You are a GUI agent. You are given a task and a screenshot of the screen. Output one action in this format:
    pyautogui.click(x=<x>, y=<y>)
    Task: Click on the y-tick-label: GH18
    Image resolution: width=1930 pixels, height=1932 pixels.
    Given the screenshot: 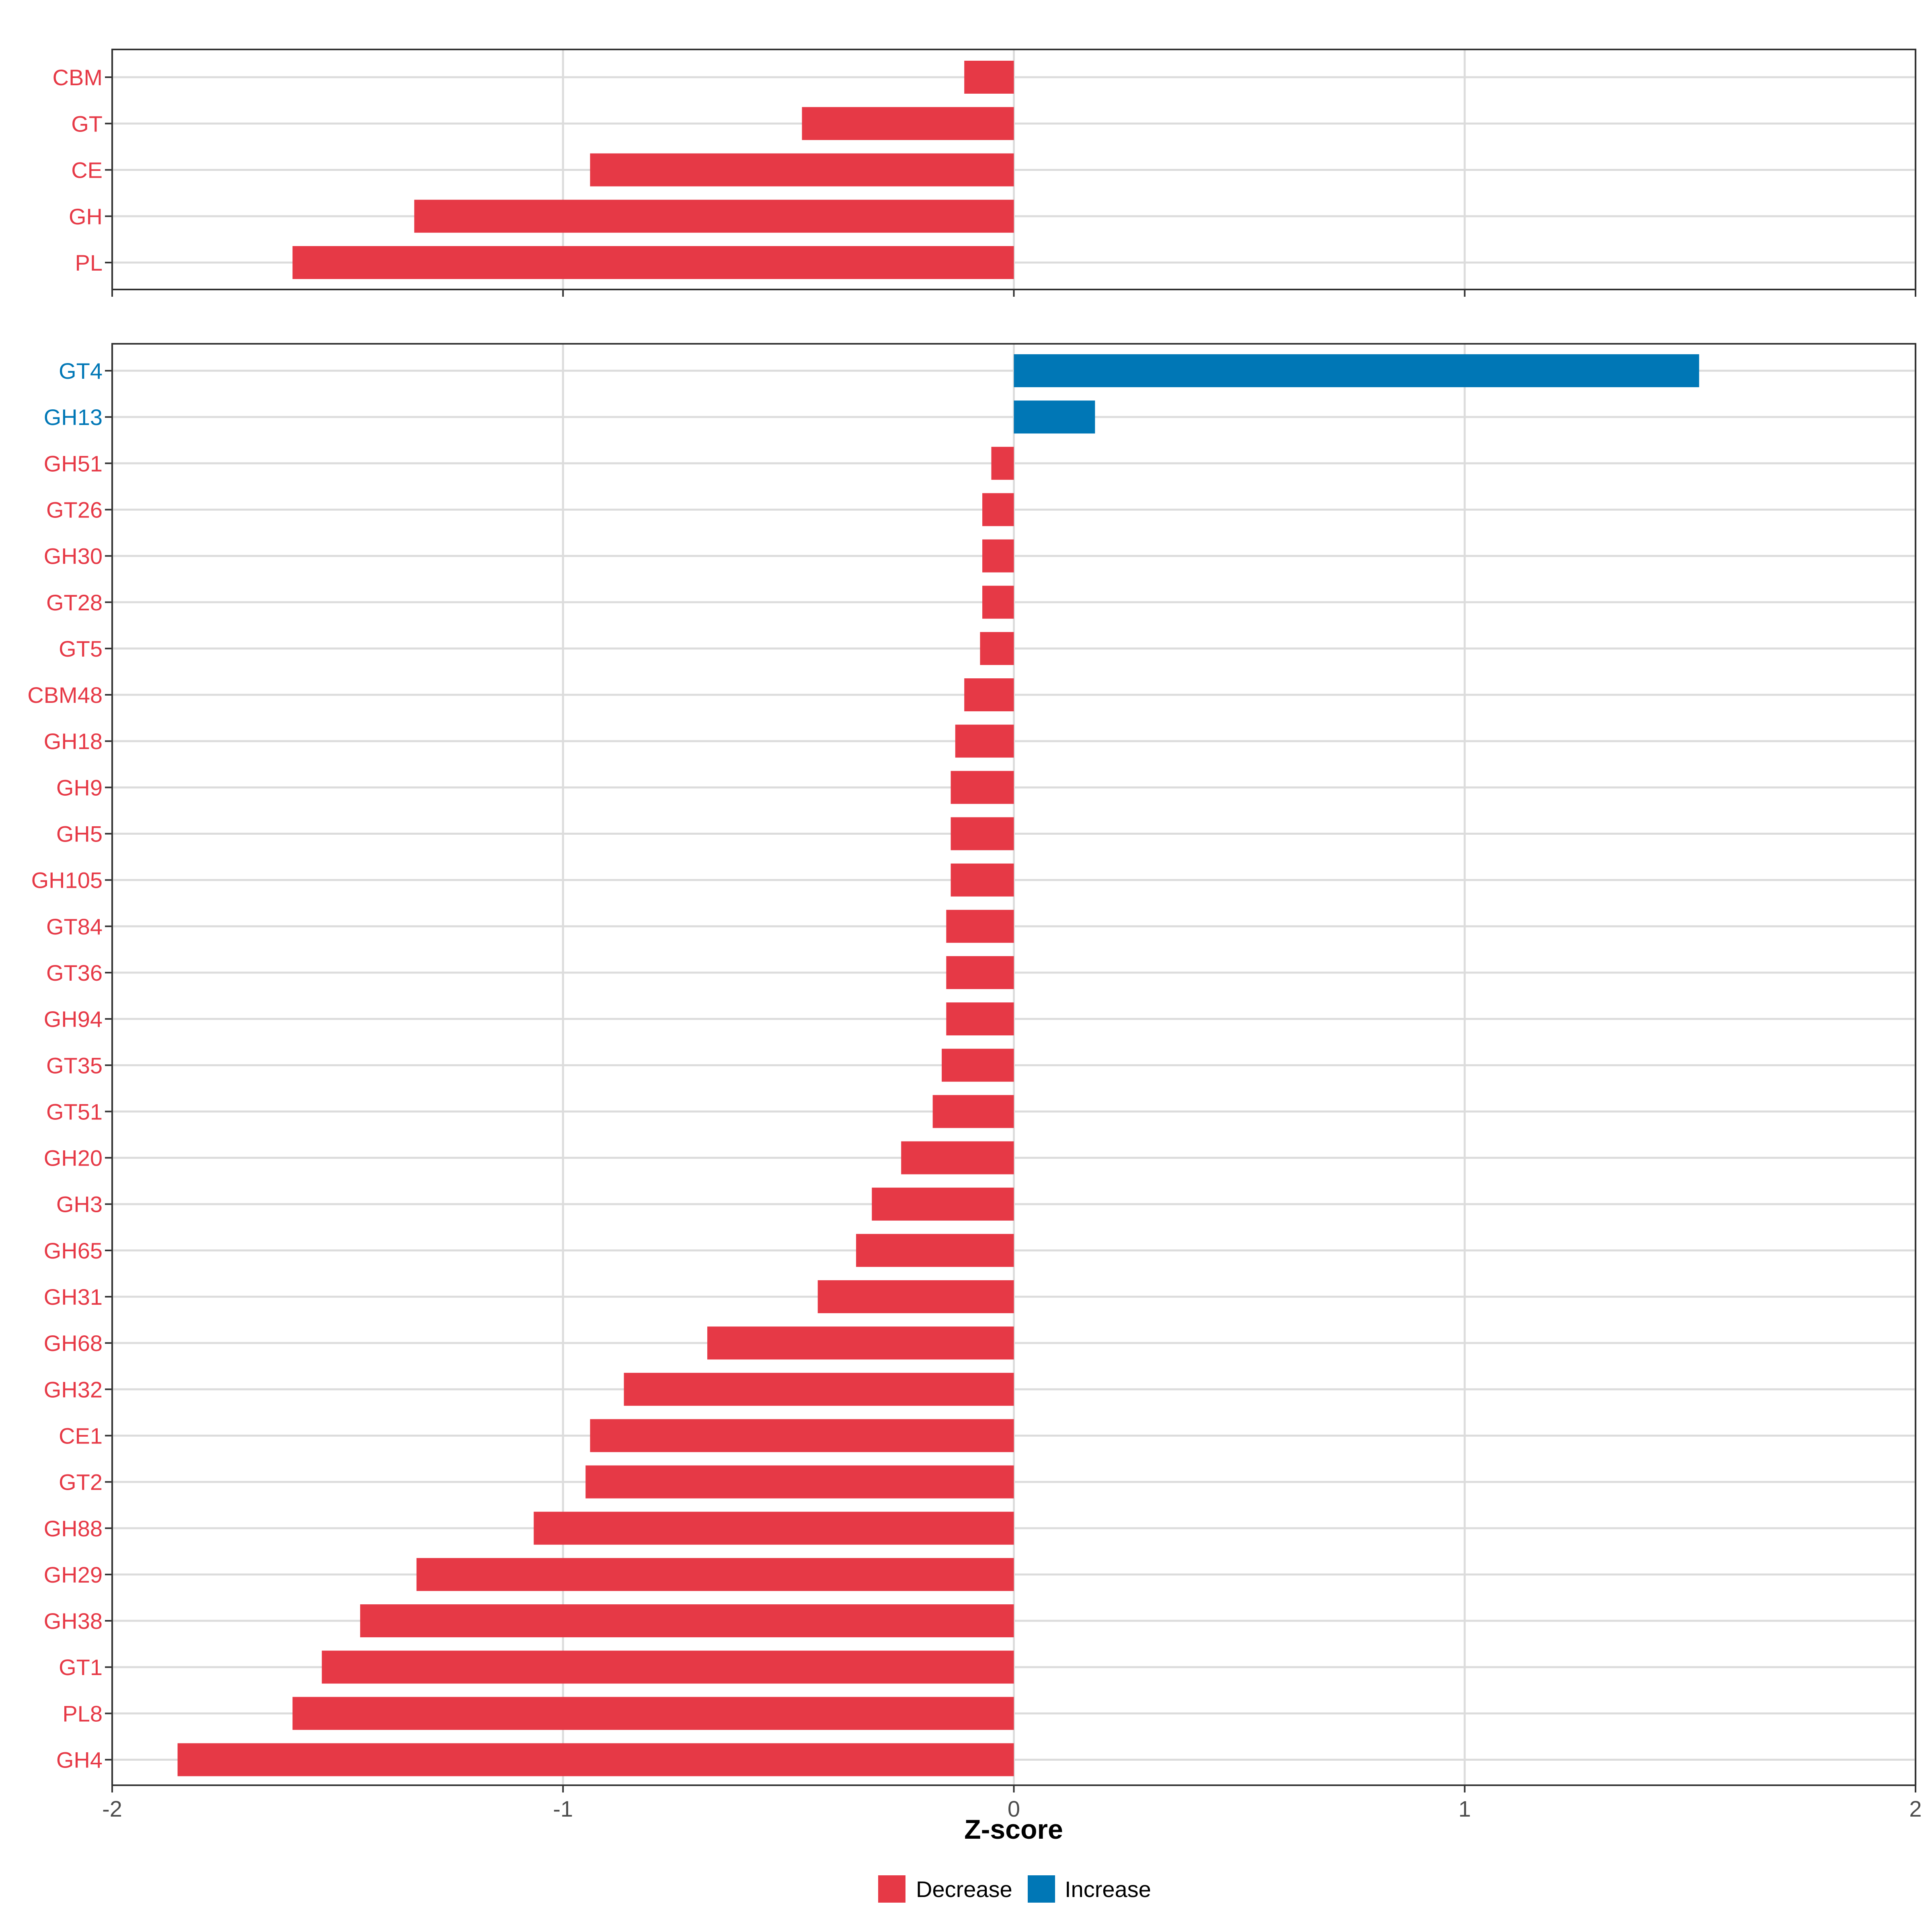 What is the action you would take?
    pyautogui.click(x=73, y=741)
    